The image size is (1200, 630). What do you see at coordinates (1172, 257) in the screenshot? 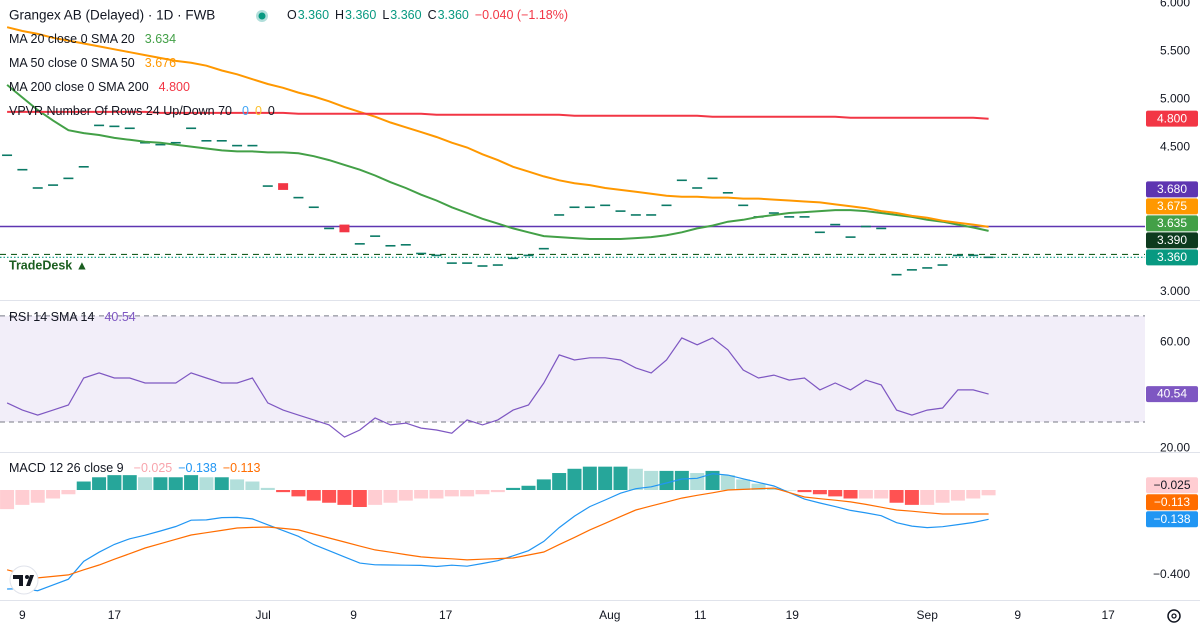
I see `price-badge-label: 3.360` at bounding box center [1172, 257].